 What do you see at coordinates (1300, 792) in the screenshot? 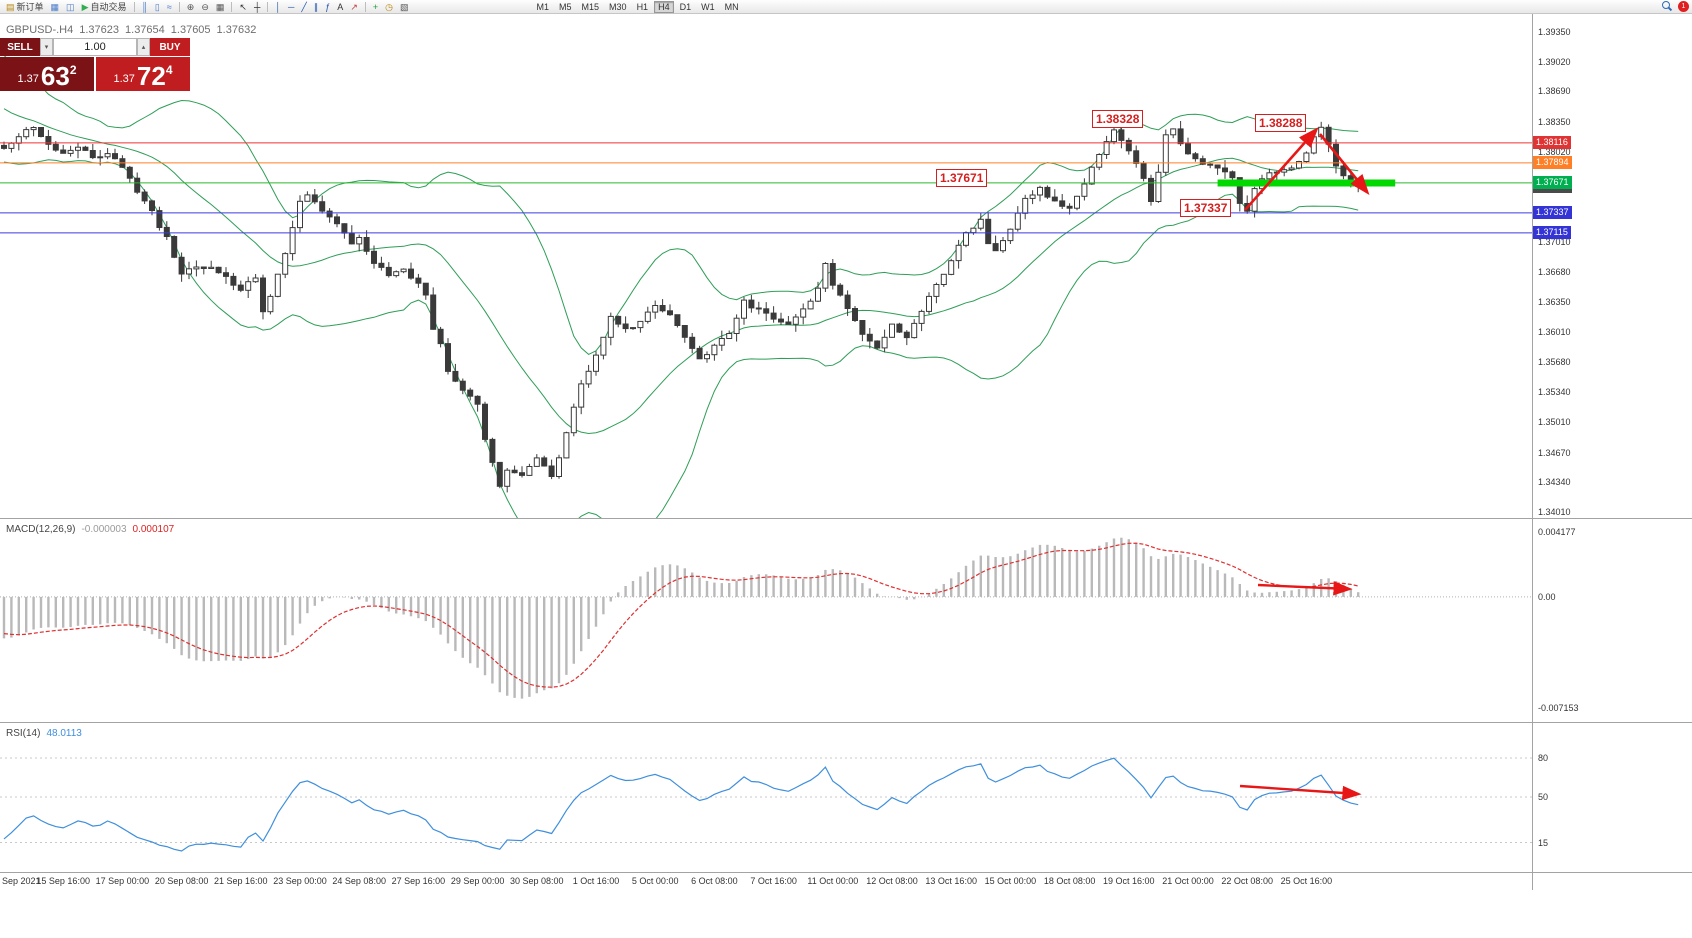
I see `rsi-trend-arrow` at bounding box center [1300, 792].